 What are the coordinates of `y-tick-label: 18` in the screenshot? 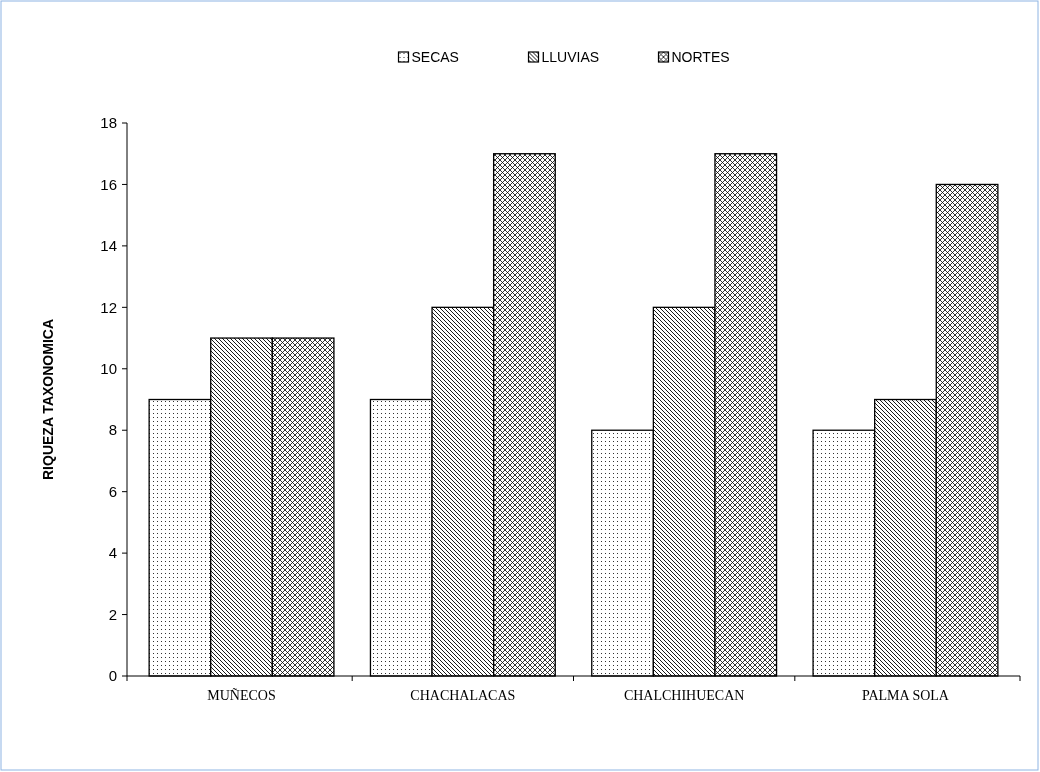 It's located at (108, 123).